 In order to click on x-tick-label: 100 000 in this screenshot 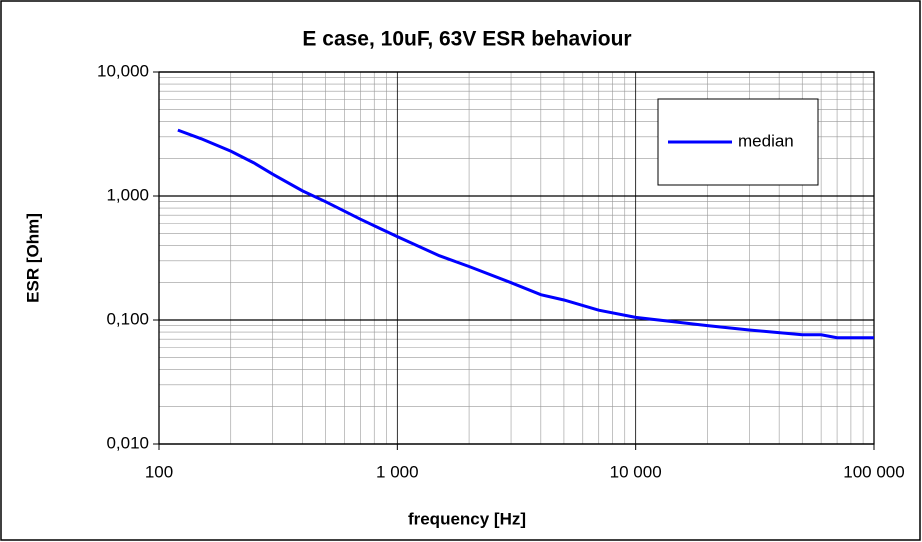, I will do `click(873, 471)`.